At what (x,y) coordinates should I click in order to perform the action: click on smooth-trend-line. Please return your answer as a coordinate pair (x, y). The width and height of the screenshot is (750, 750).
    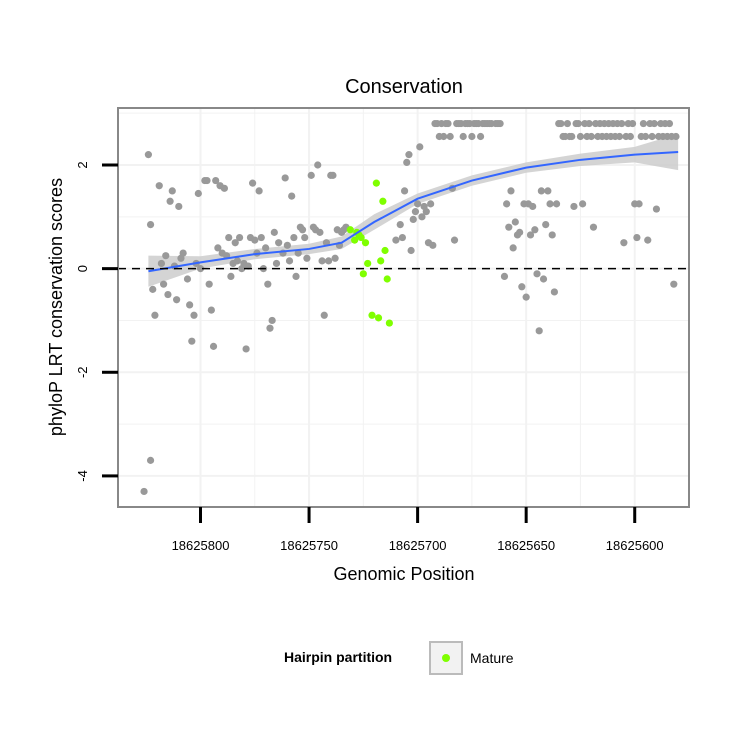
    Looking at the image, I should click on (413, 212).